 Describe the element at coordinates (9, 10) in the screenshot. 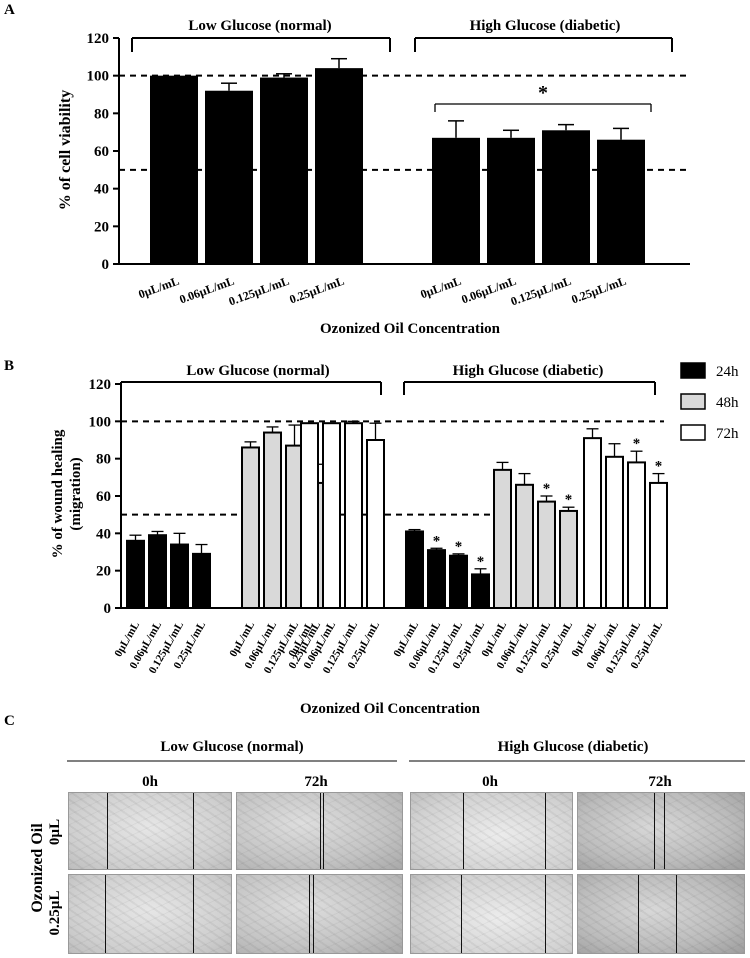

I see `panel-label-a: A` at that location.